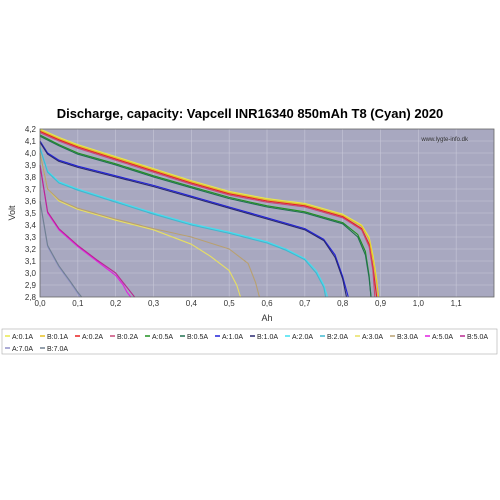  Describe the element at coordinates (40, 303) in the screenshot. I see `x-tick-label: 0,0` at that location.